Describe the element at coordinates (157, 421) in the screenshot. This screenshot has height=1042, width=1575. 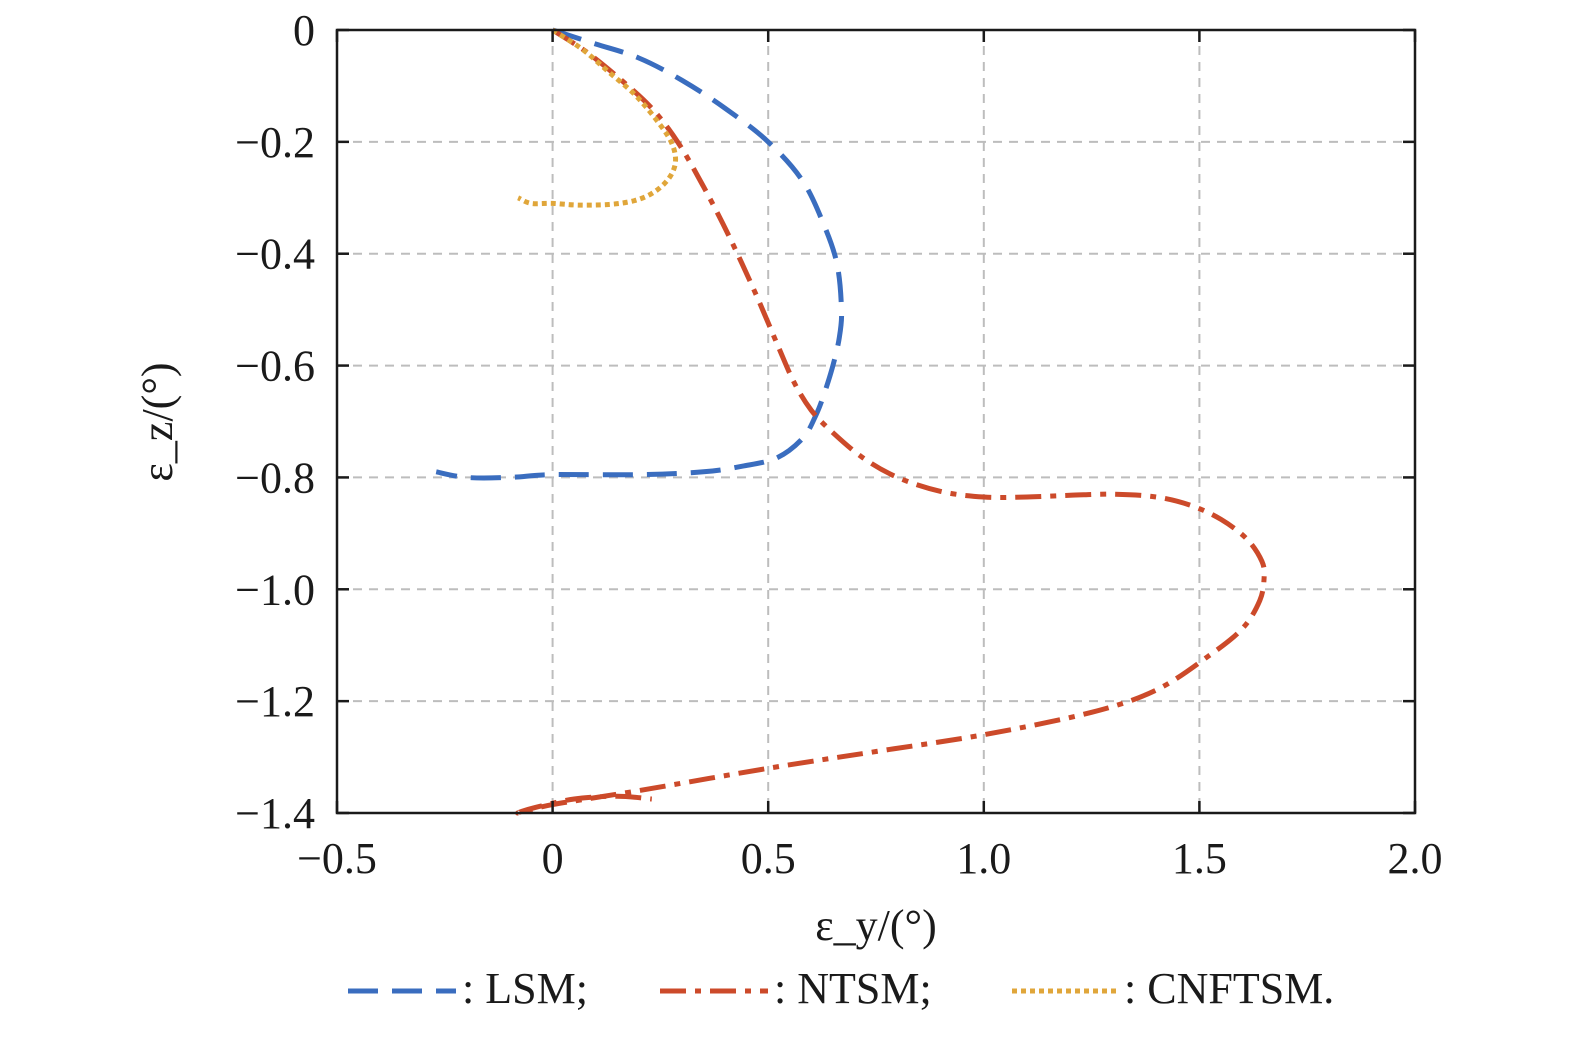
I see `y-axis-label: ε_z/(°)` at that location.